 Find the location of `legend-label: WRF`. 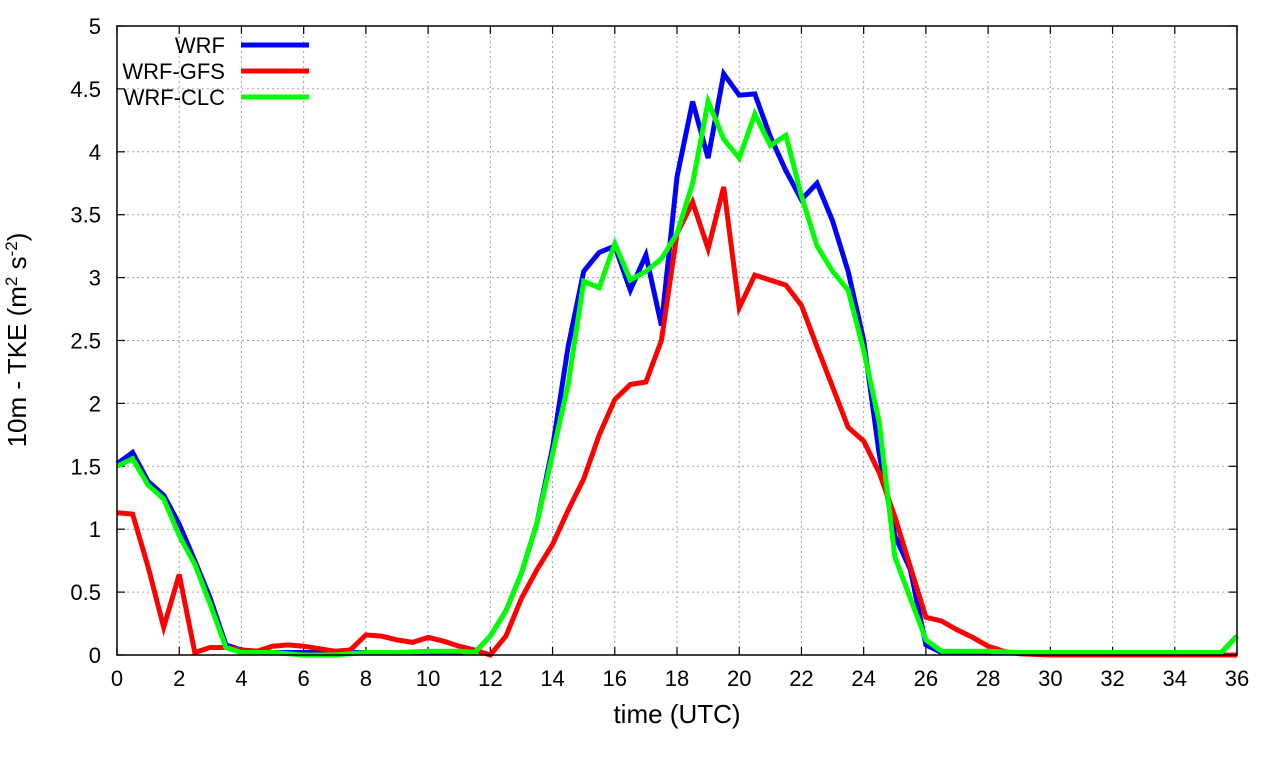

legend-label: WRF is located at coordinates (200, 45).